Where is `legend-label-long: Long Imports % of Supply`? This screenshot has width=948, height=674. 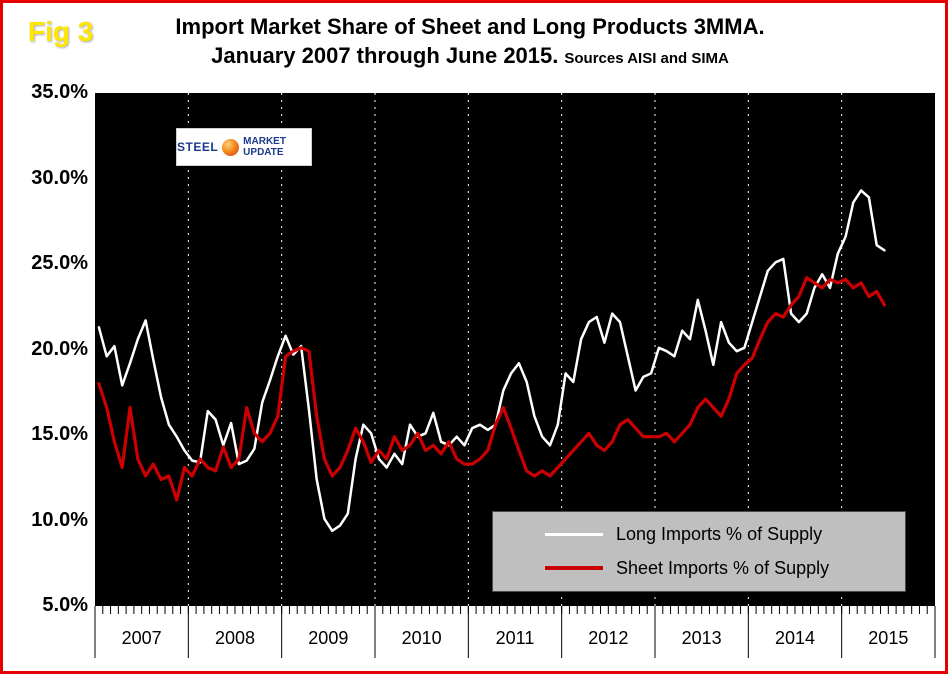
legend-label-long: Long Imports % of Supply is located at coordinates (719, 534).